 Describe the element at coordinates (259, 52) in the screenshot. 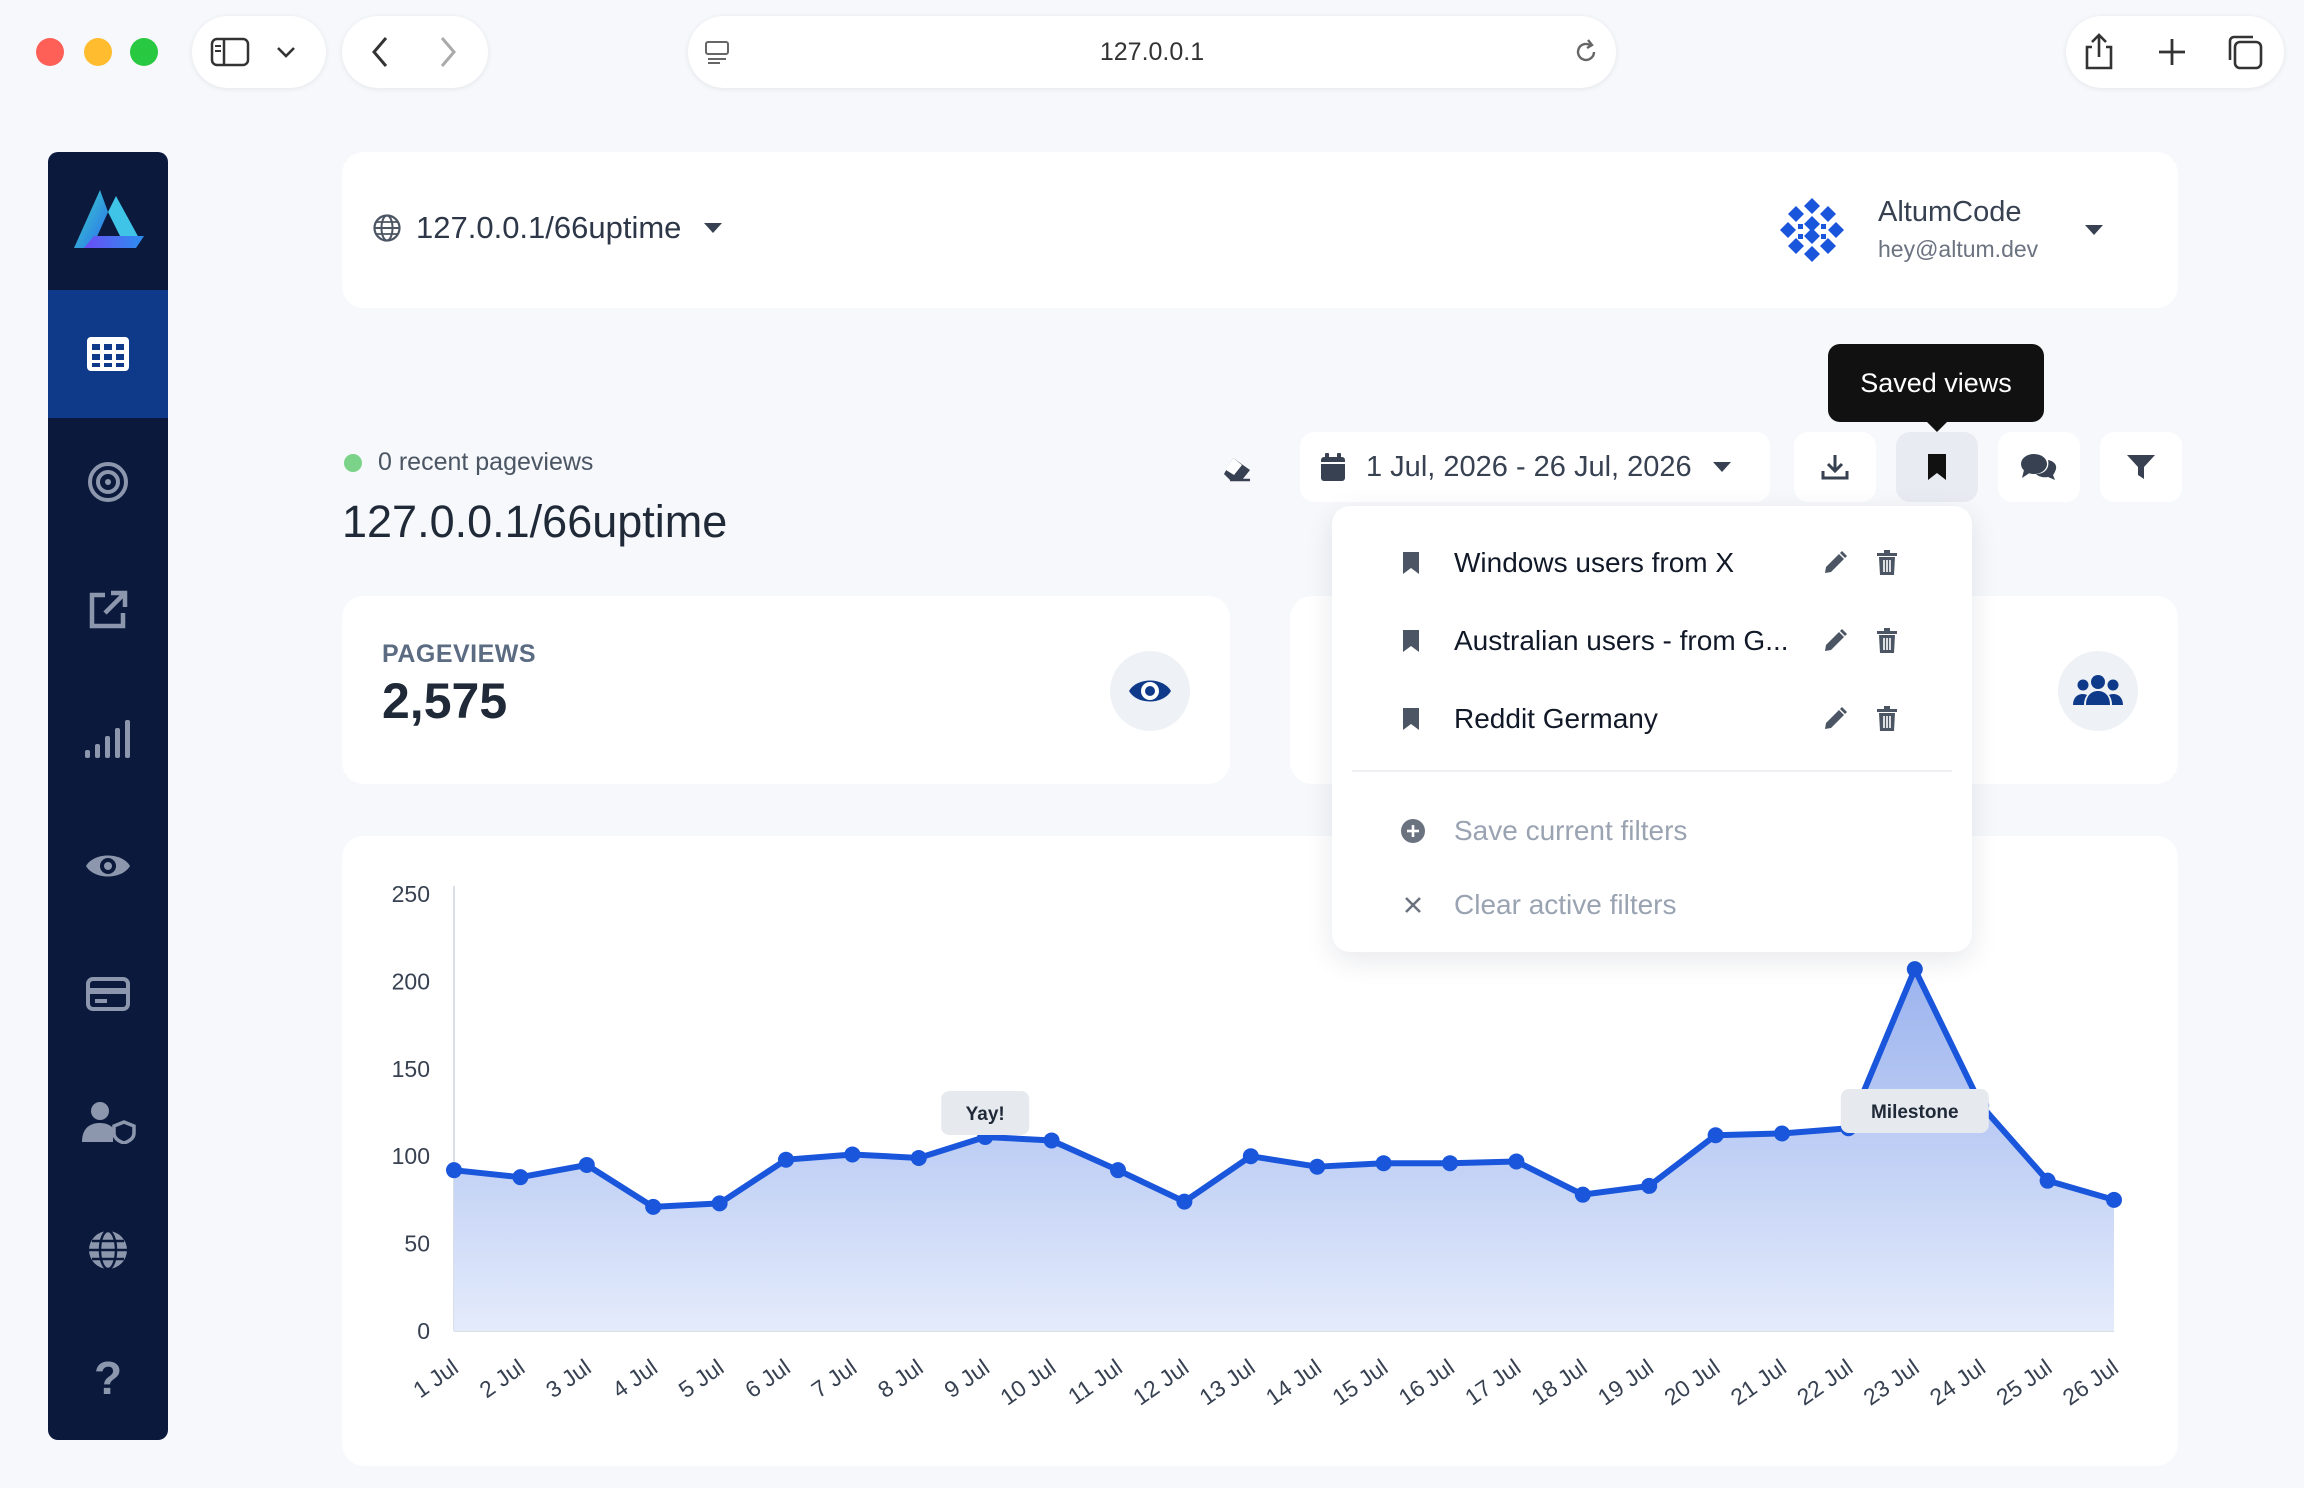

I see `sidebar-toggle-group` at that location.